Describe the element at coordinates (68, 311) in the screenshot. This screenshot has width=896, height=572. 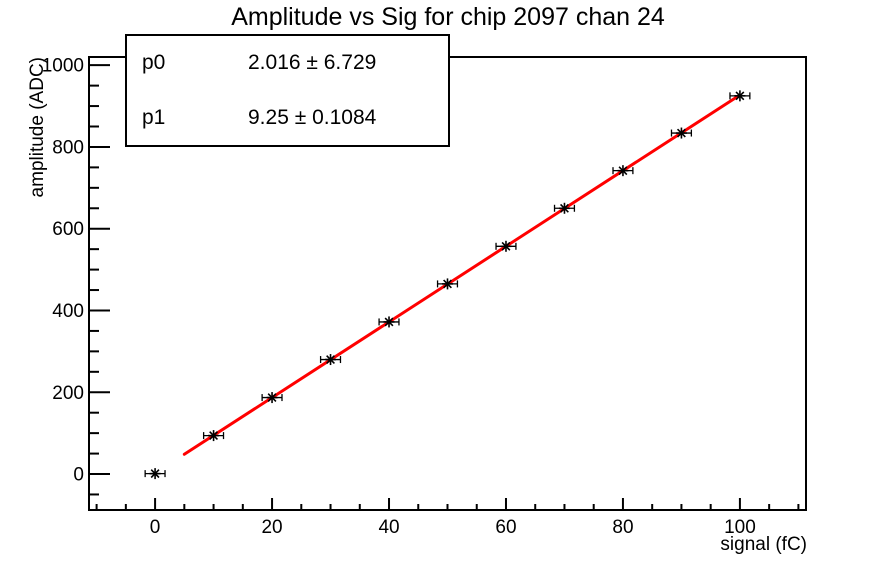
I see `y-tick-label: 400` at that location.